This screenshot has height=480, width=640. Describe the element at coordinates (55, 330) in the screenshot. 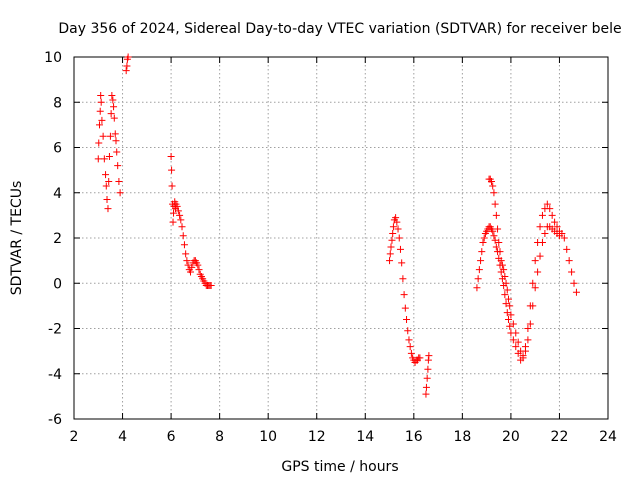

I see `y-tick-label: -2` at that location.